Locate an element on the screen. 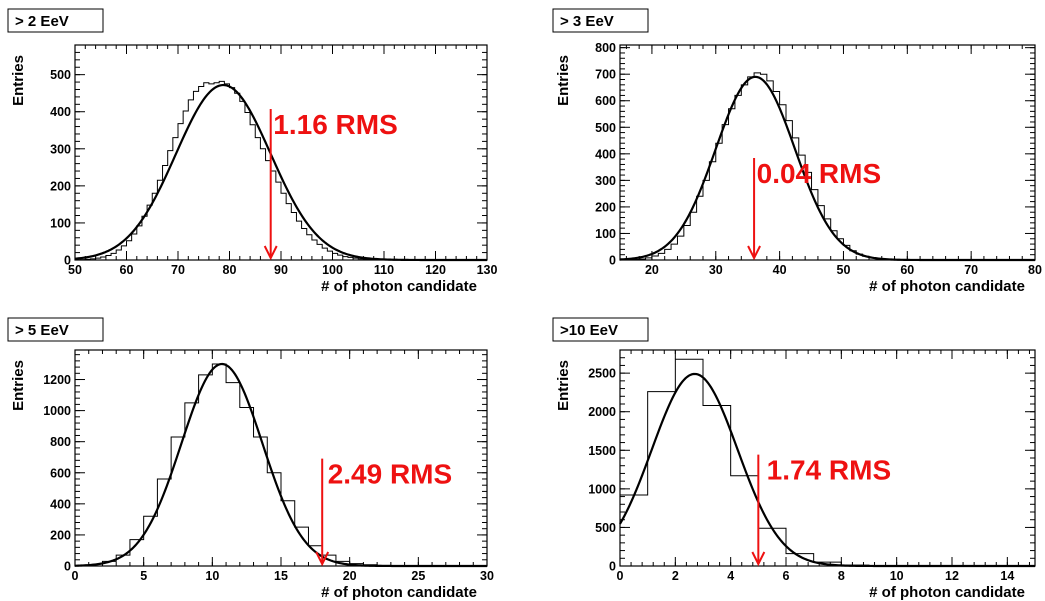 The width and height of the screenshot is (1045, 601). x-tick-label: 40 is located at coordinates (780, 270).